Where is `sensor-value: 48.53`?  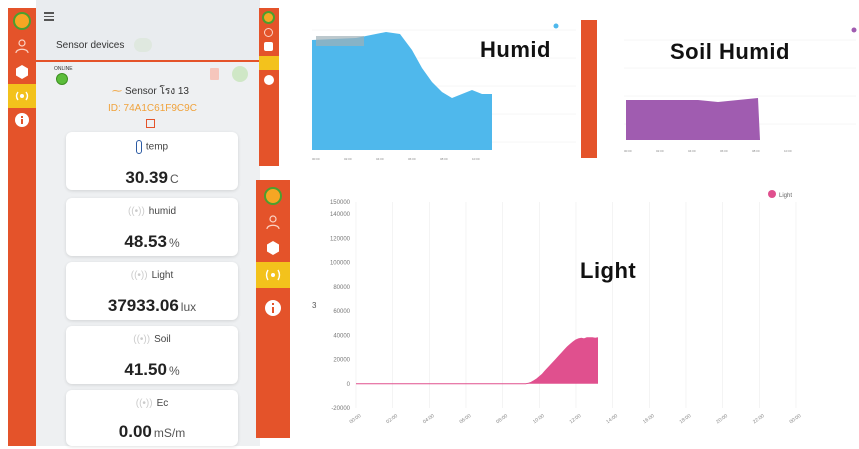 sensor-value: 48.53 is located at coordinates (145, 241).